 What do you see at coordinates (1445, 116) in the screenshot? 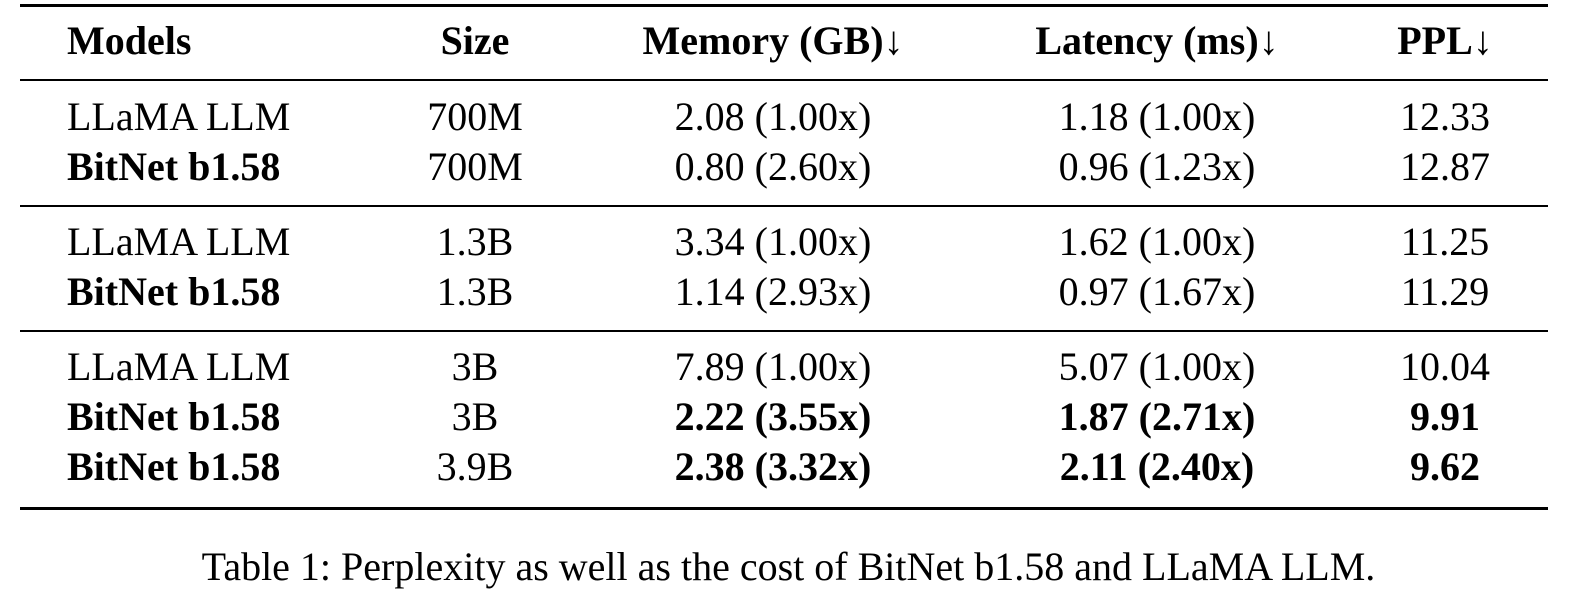
I see `cell-ppl: 12.33` at bounding box center [1445, 116].